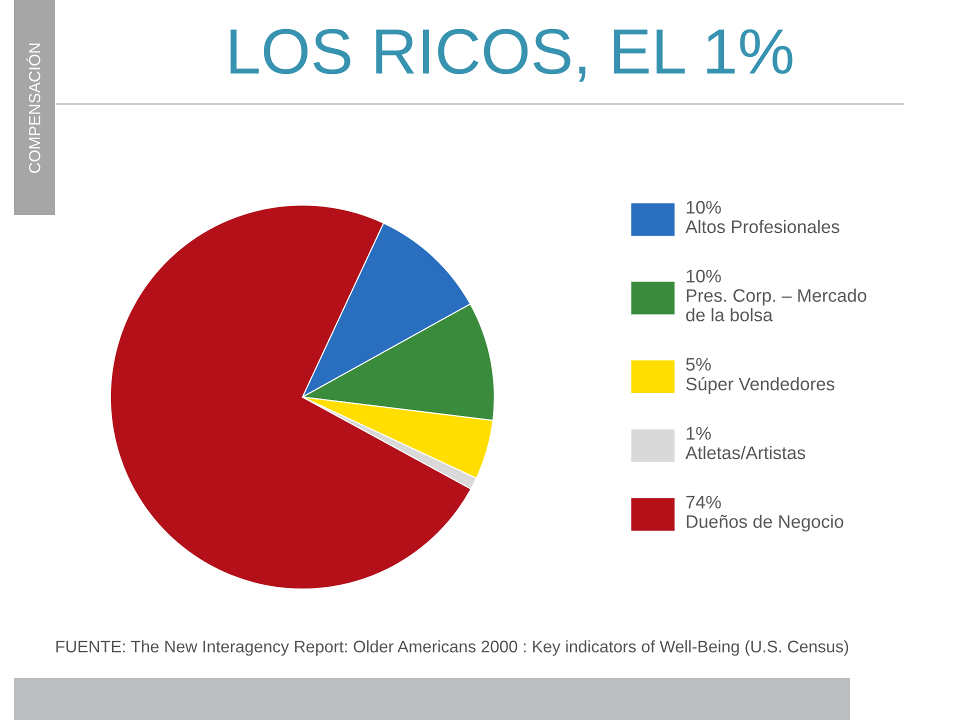  Describe the element at coordinates (698, 433) in the screenshot. I see `data-label: 1%` at that location.